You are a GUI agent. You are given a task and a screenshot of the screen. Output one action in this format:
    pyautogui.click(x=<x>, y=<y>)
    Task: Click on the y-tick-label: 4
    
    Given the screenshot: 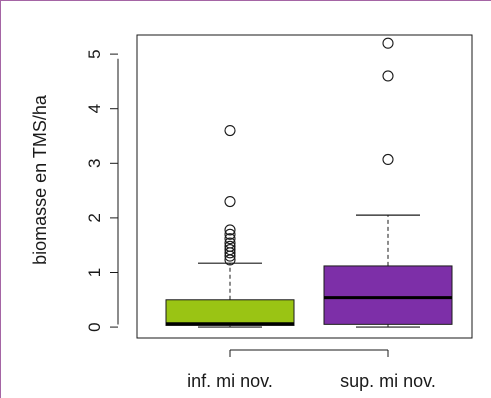 What is the action you would take?
    pyautogui.click(x=94, y=108)
    